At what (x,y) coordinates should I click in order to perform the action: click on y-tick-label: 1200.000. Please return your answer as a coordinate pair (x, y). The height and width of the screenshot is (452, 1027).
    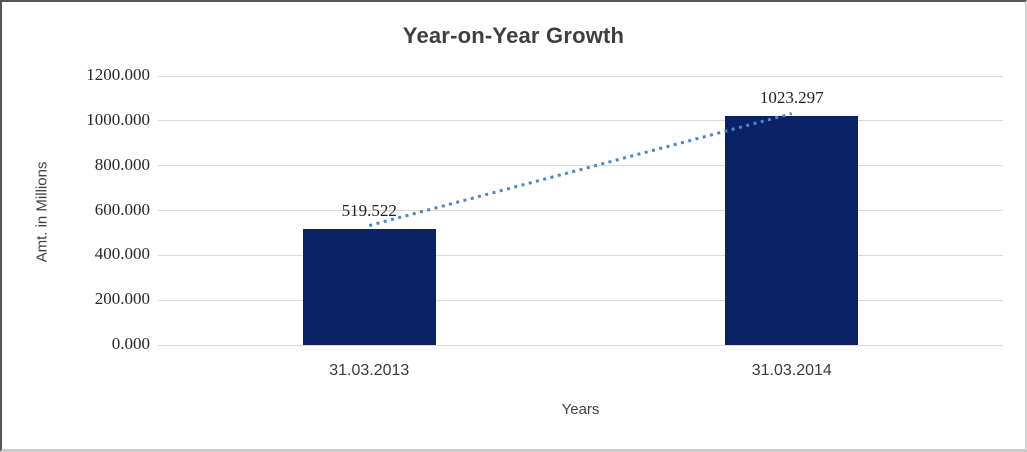
    Looking at the image, I should click on (118, 74).